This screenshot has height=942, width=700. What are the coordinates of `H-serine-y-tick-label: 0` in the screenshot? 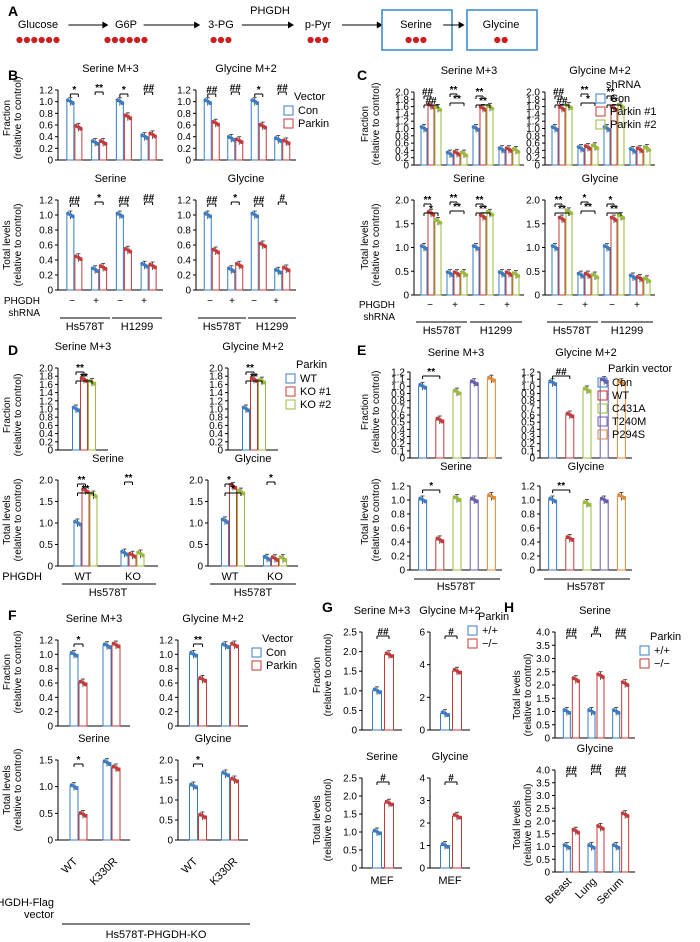 It's located at (547, 739).